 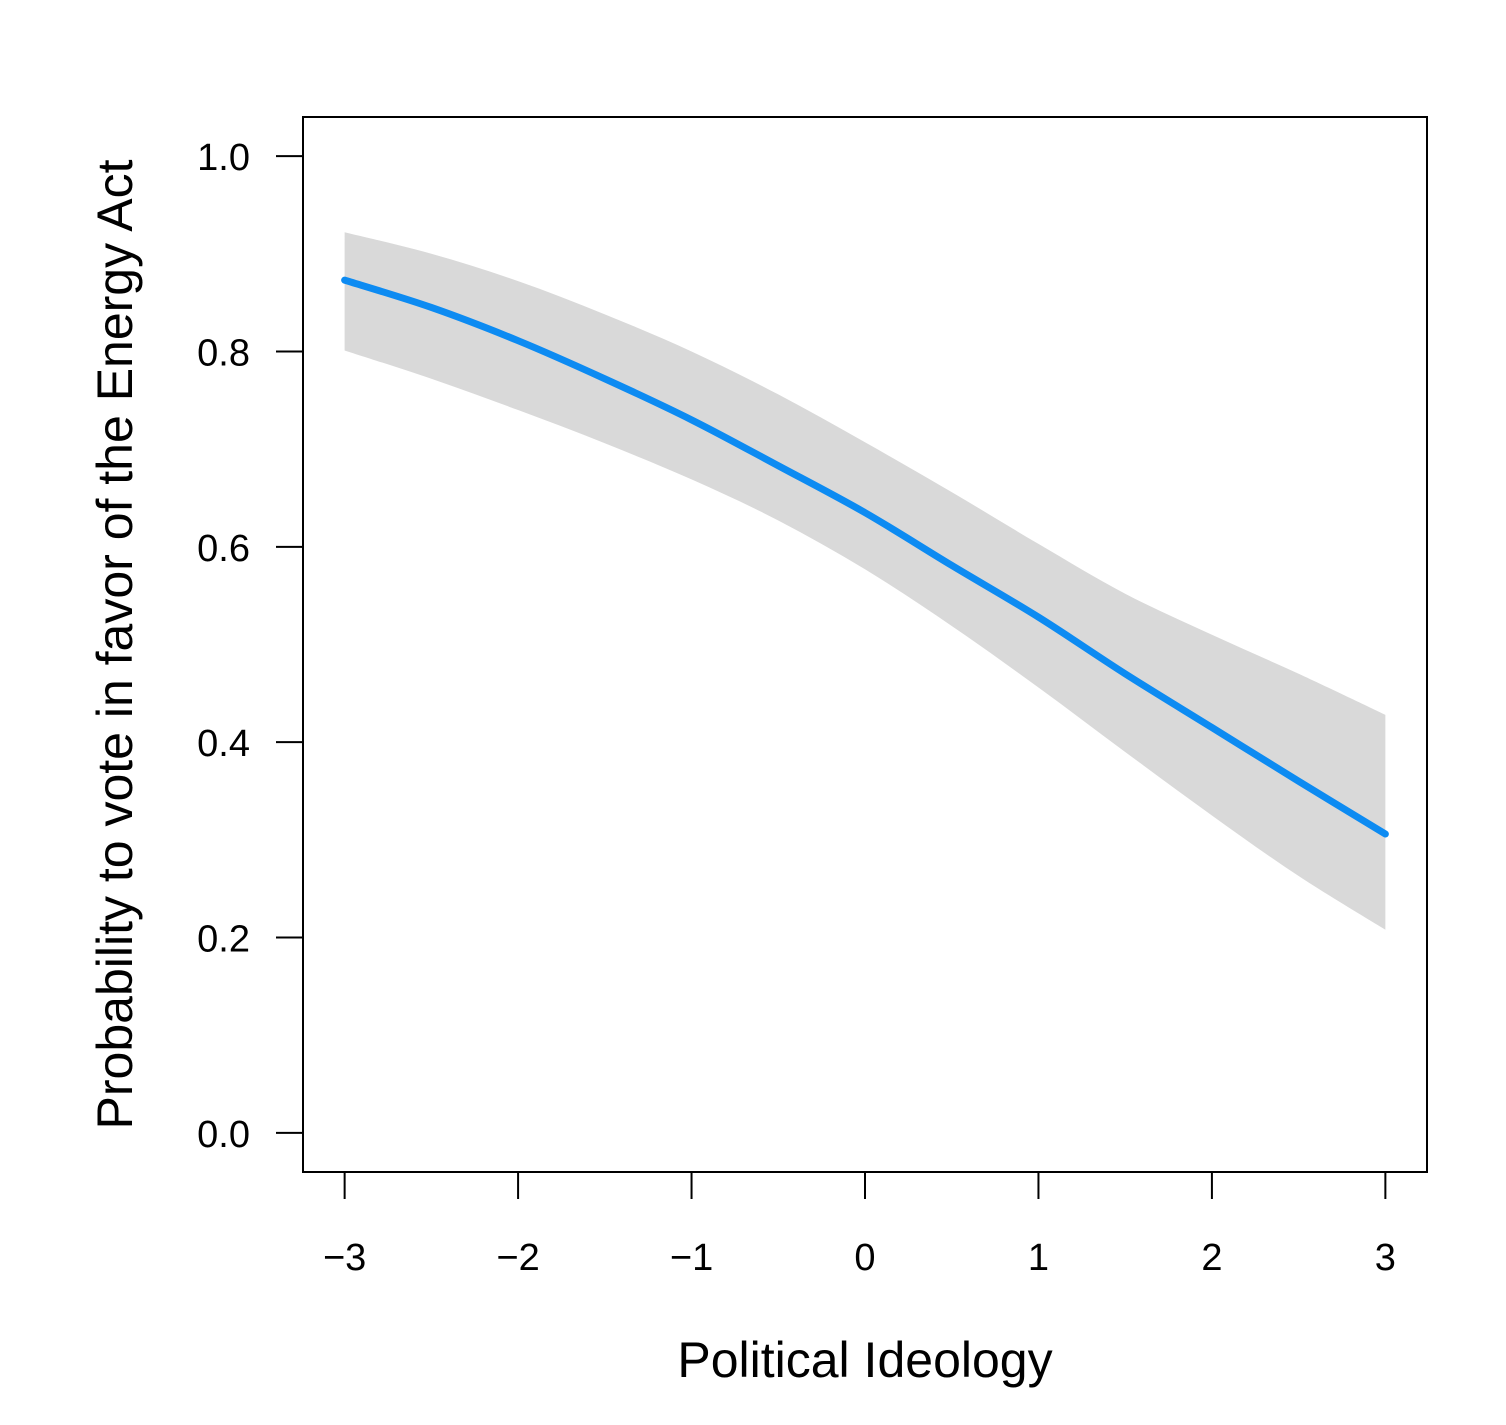 I want to click on x-tick-label: −2, so click(x=517, y=1258).